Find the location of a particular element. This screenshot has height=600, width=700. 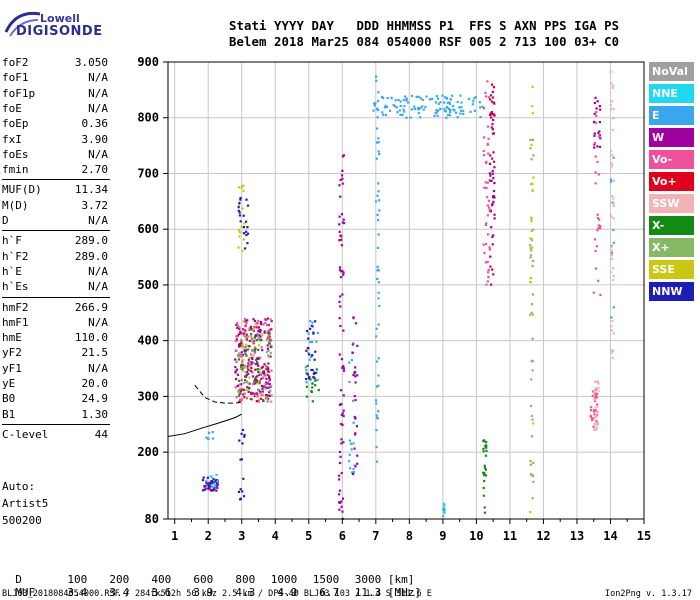

y-tick-label: 500 is located at coordinates (148, 285).